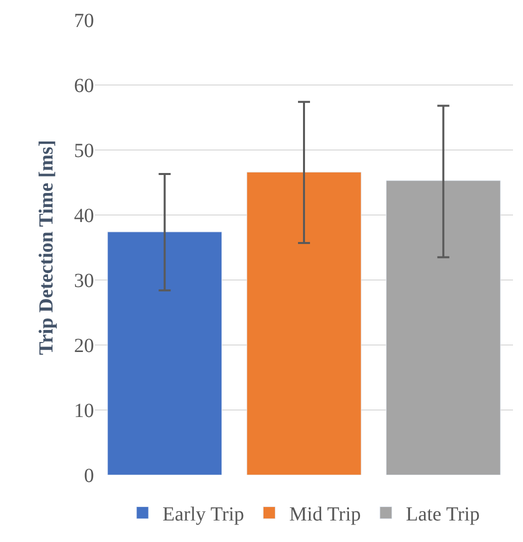 The width and height of the screenshot is (523, 542). What do you see at coordinates (84, 281) in the screenshot?
I see `y-tick-label: 30` at bounding box center [84, 281].